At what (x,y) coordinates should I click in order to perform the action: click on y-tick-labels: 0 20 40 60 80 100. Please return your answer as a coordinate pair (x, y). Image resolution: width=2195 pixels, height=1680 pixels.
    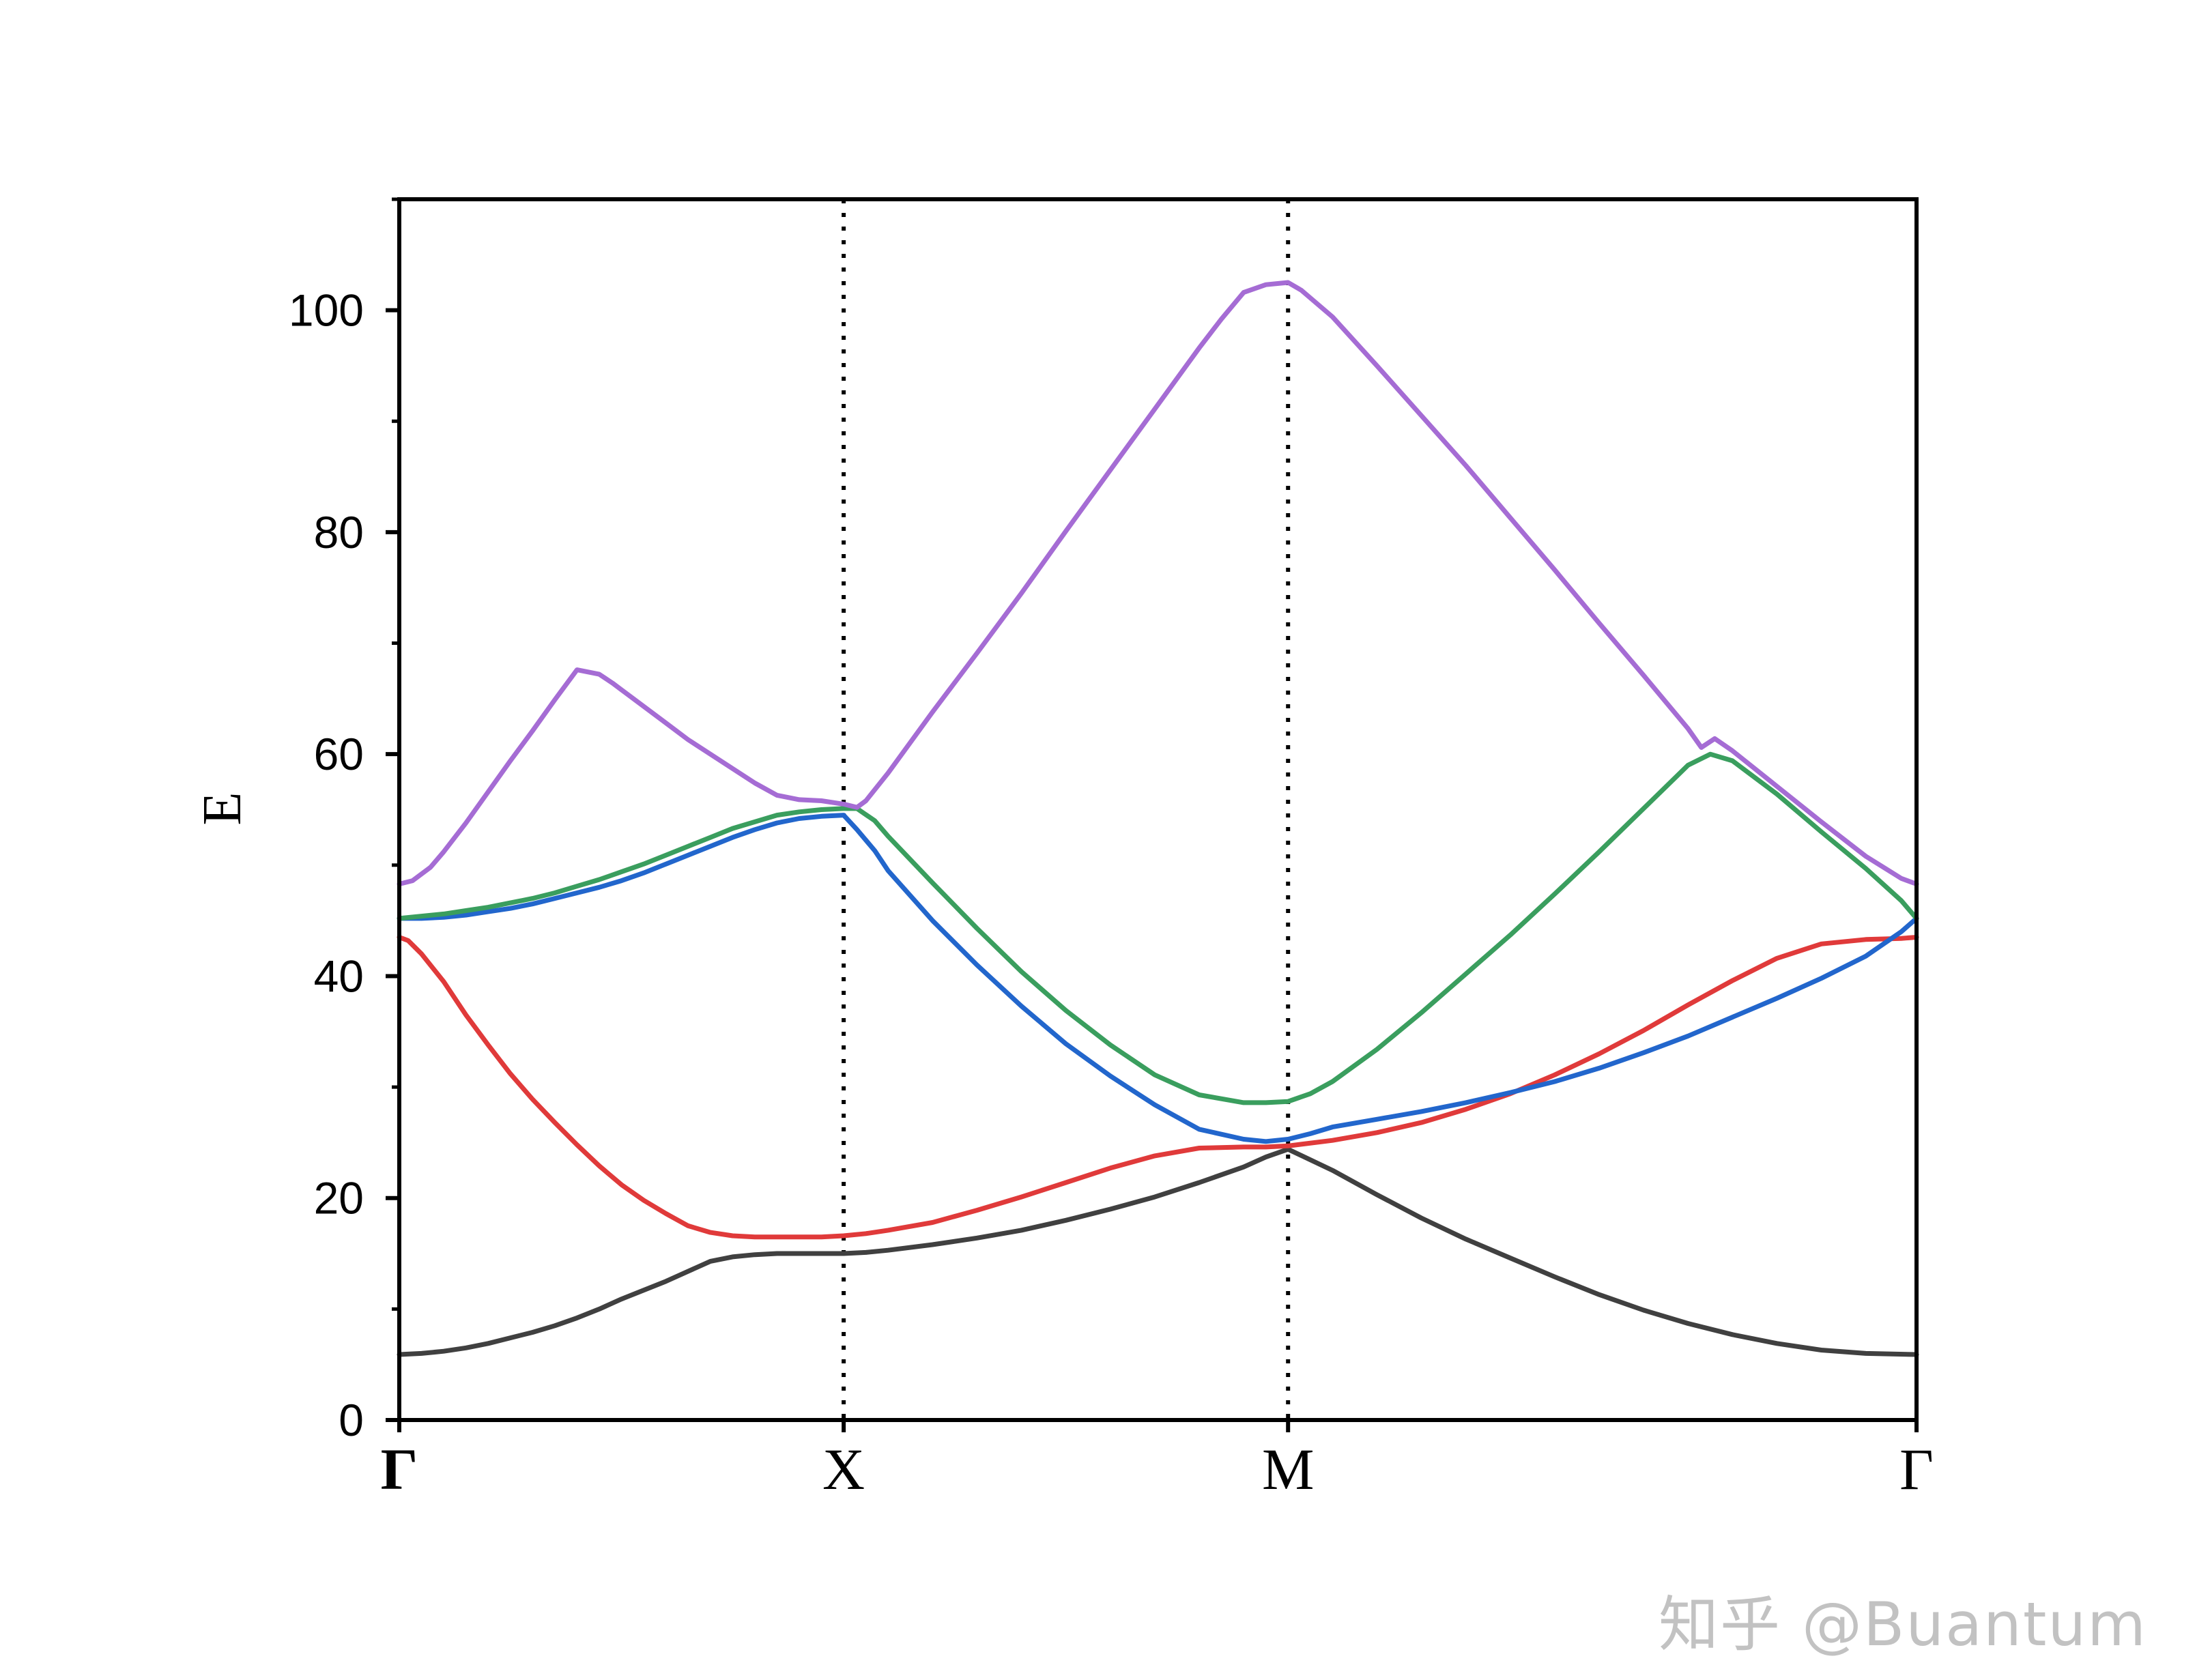
    Looking at the image, I should click on (326, 865).